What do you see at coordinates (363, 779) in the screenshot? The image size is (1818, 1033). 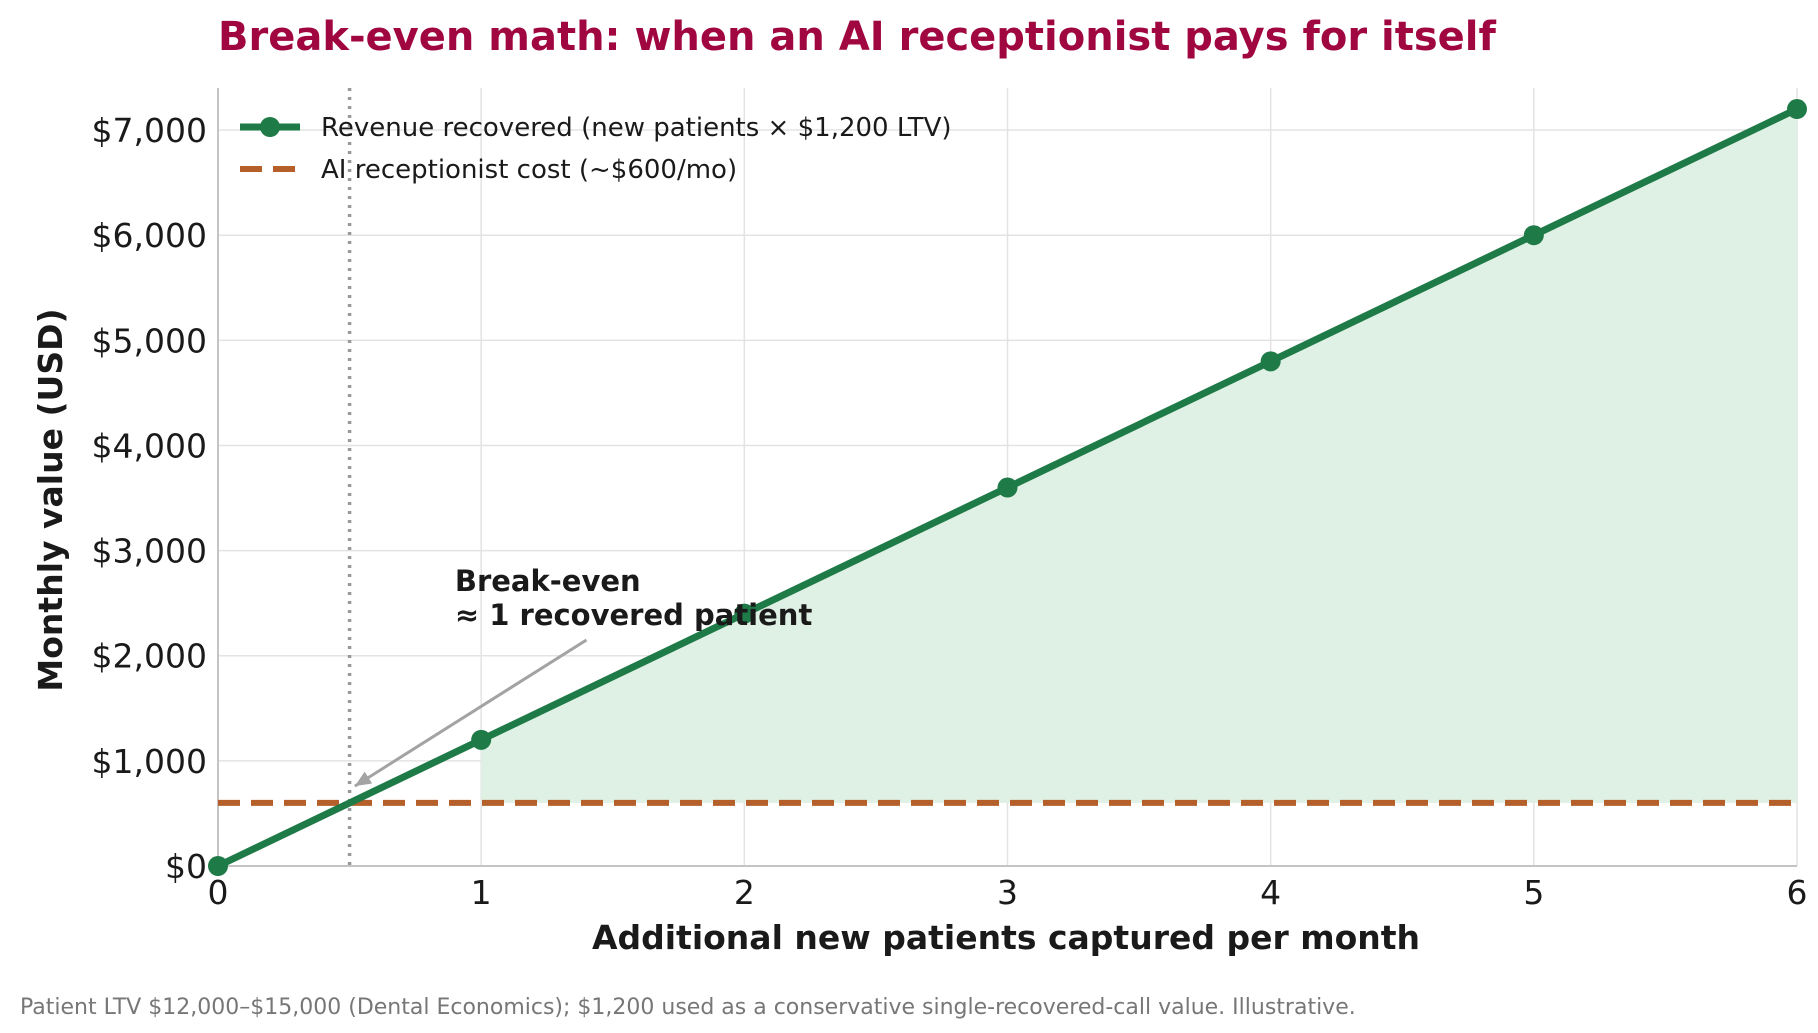 I see `annotation-arrow-head` at bounding box center [363, 779].